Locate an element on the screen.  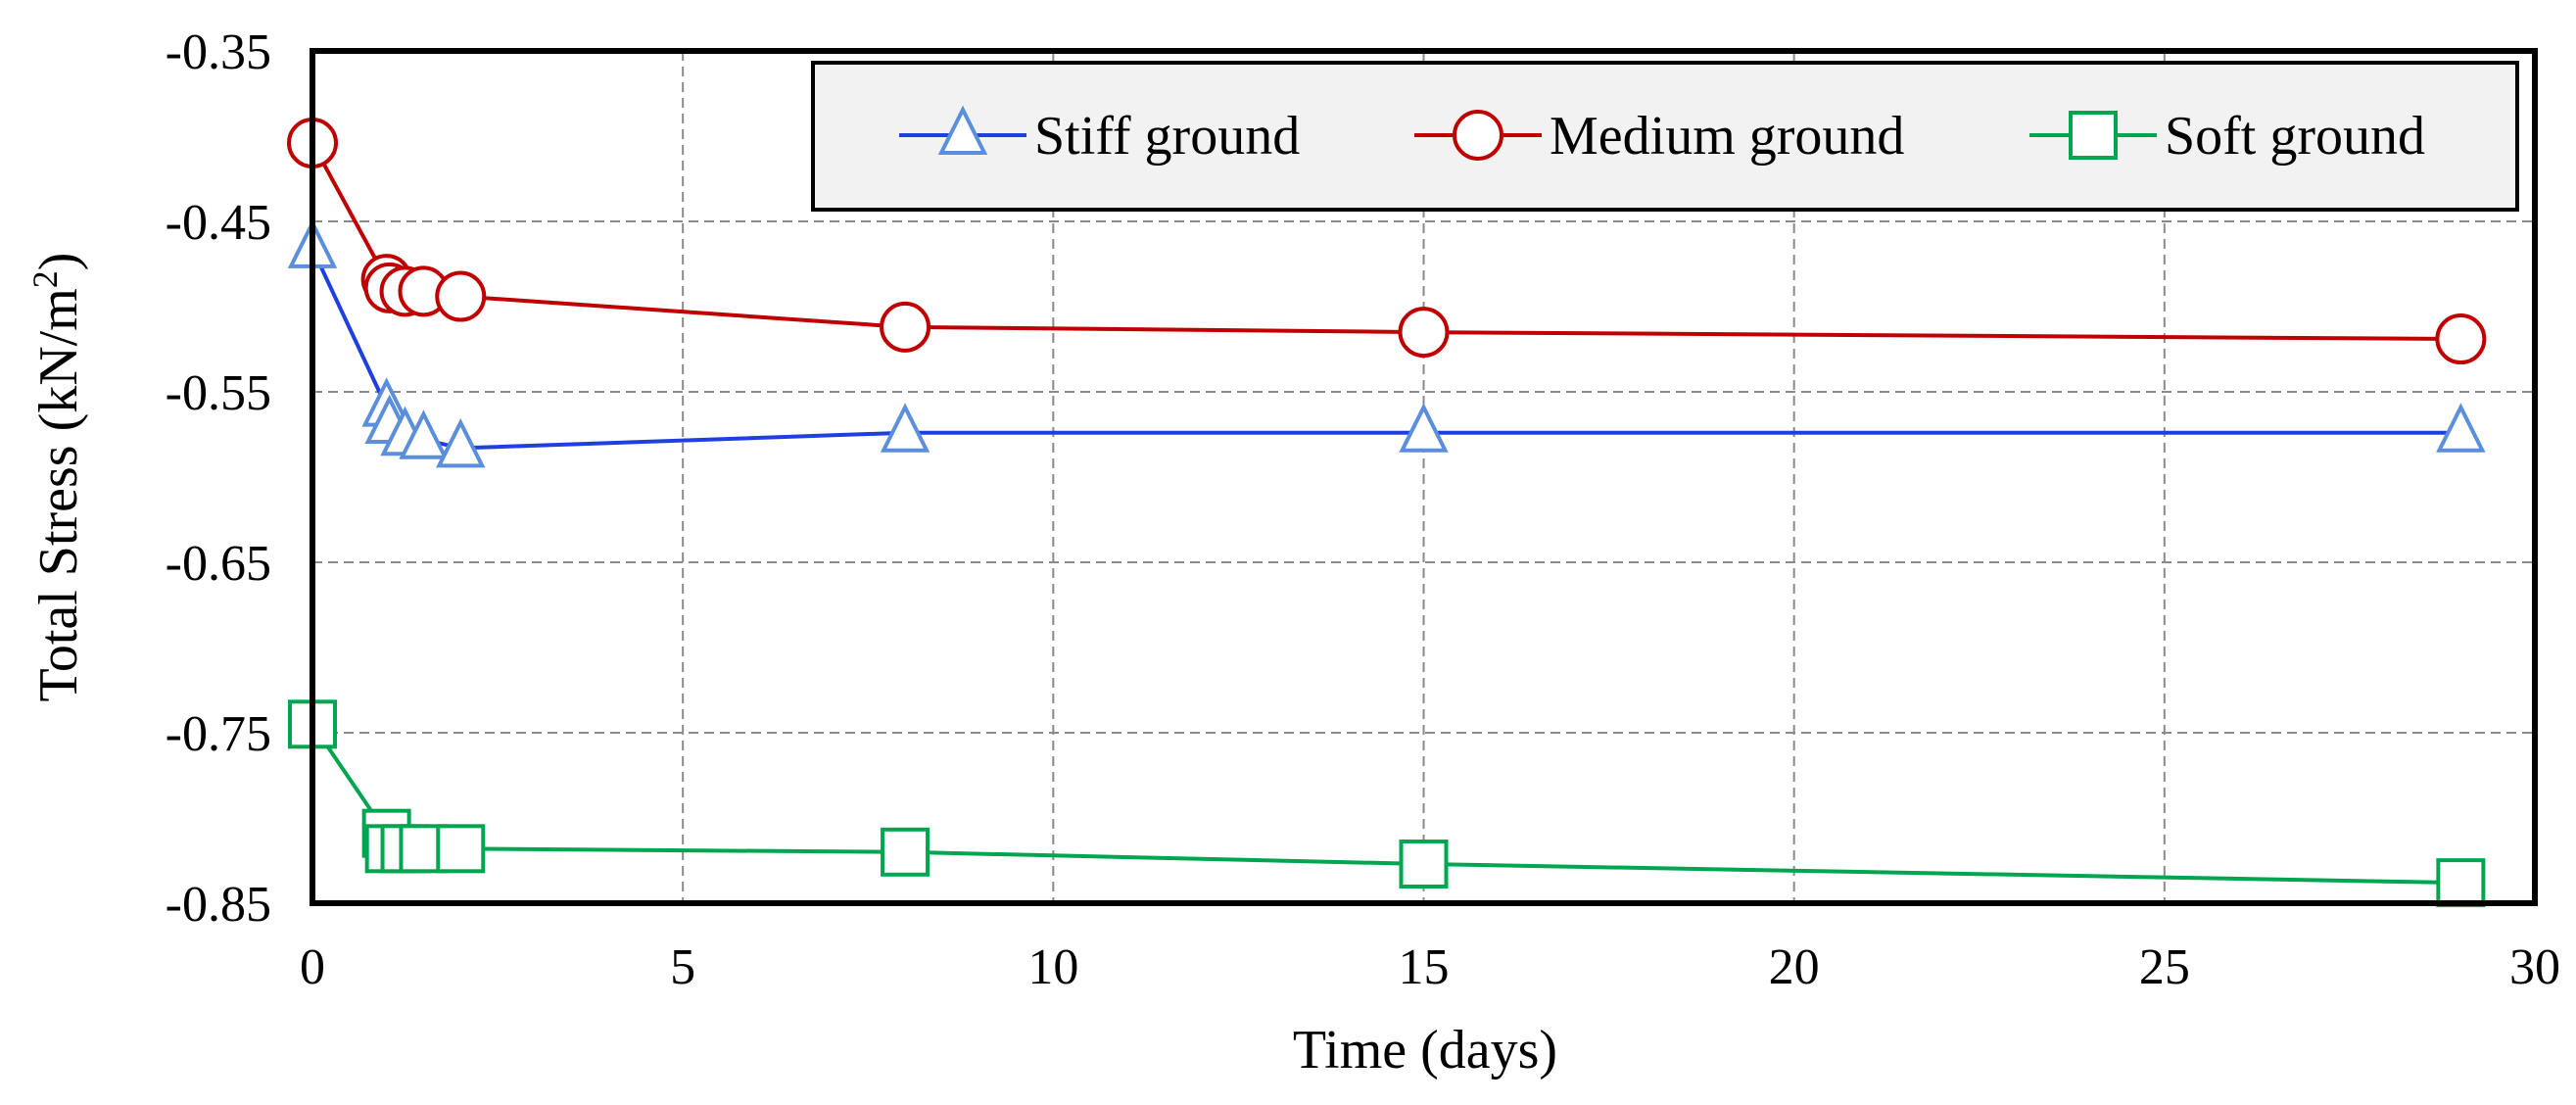
y-axis-title-sup: 2 is located at coordinates (45, 279).